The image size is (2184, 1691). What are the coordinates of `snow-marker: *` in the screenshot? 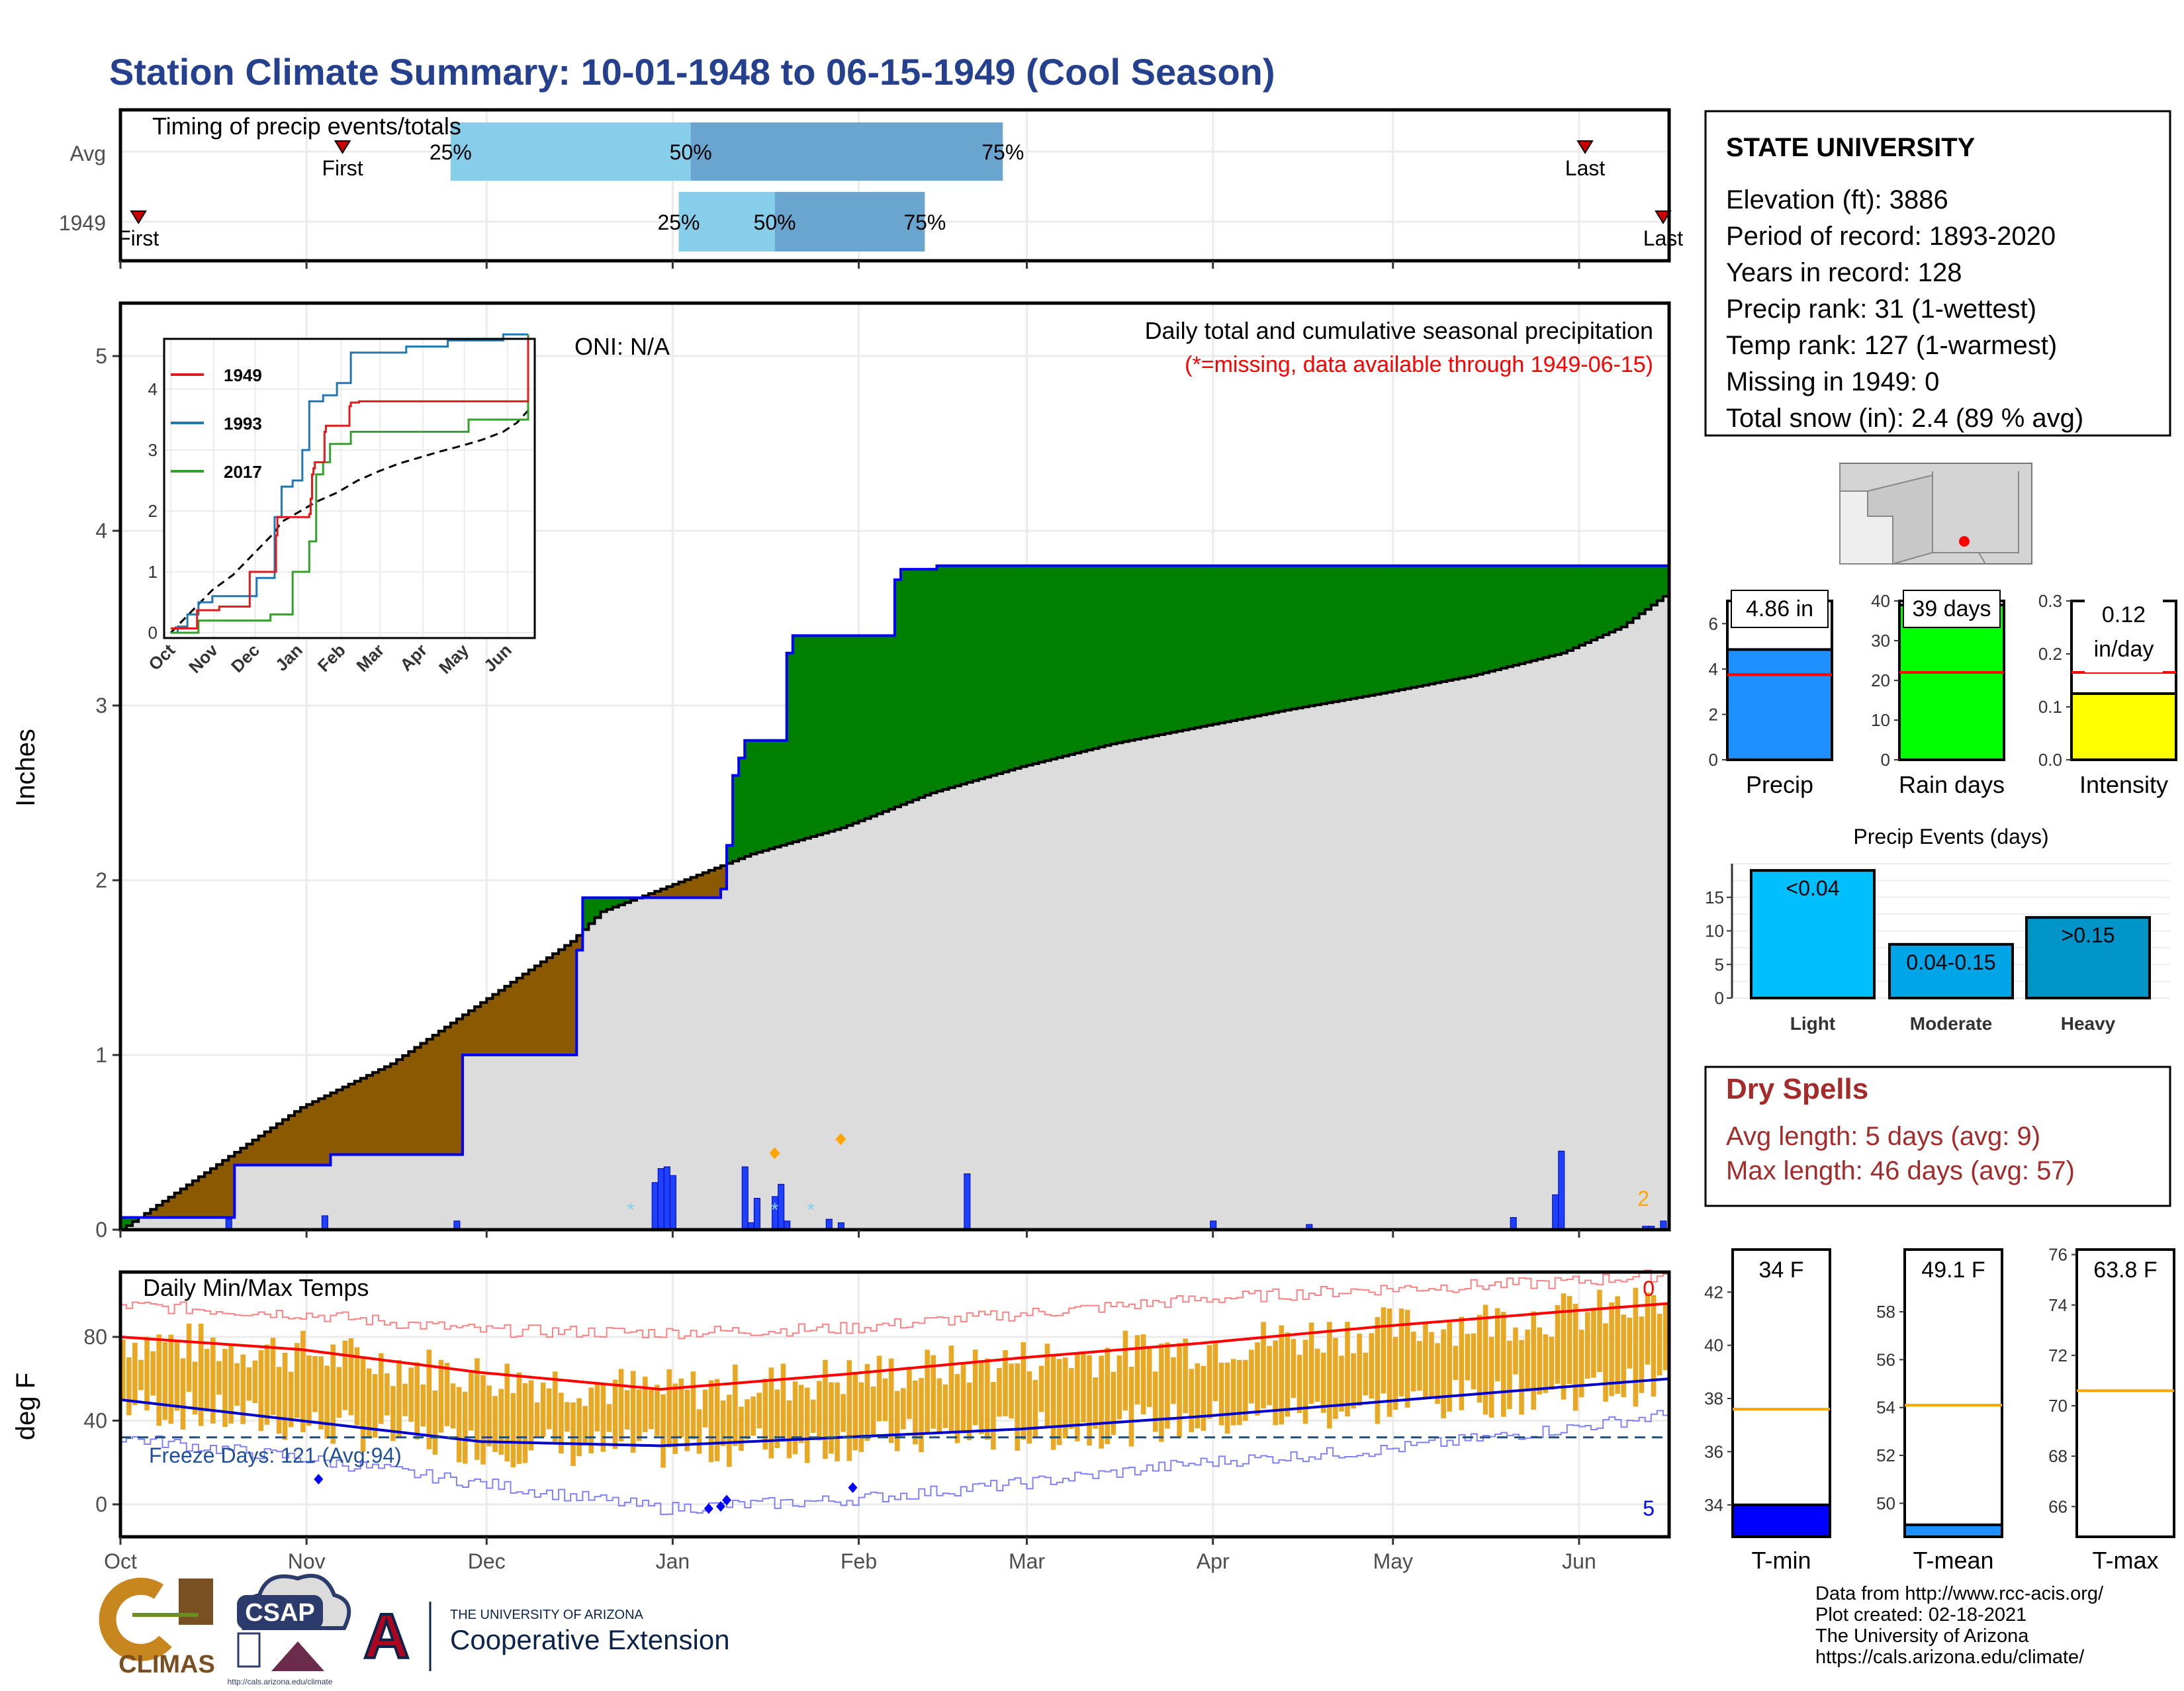 It's located at (775, 1210).